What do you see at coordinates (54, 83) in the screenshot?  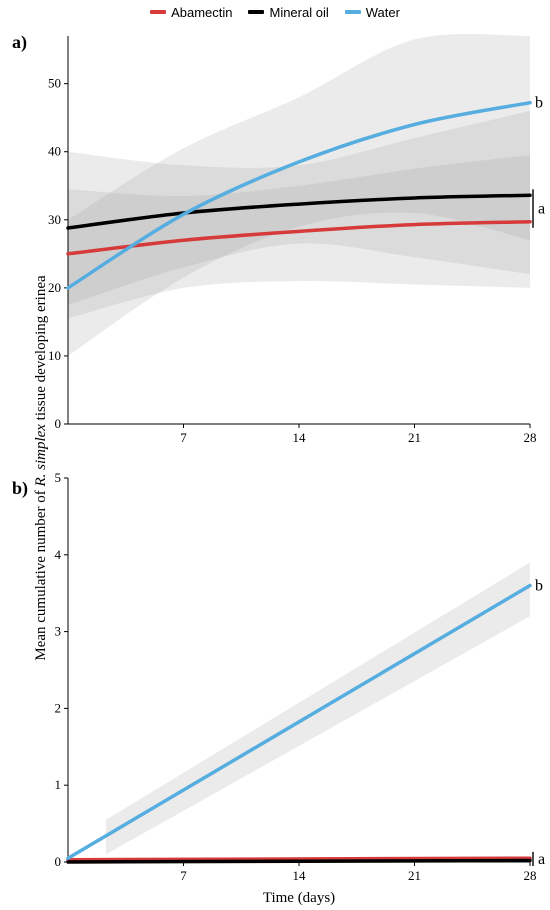 I see `y-tick-label: 50` at bounding box center [54, 83].